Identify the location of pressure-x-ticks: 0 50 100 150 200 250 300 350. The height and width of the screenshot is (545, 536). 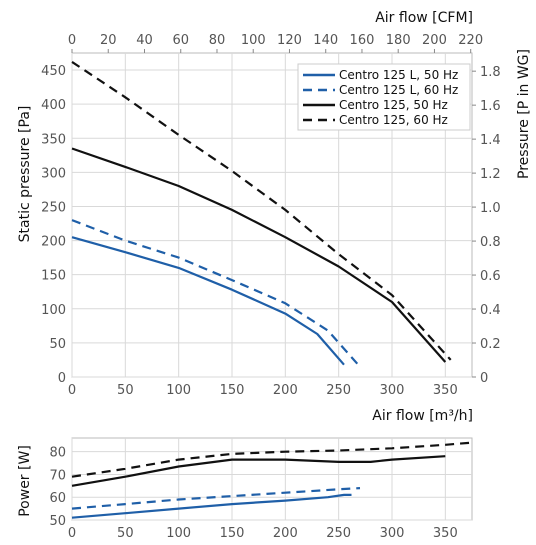
(263, 390).